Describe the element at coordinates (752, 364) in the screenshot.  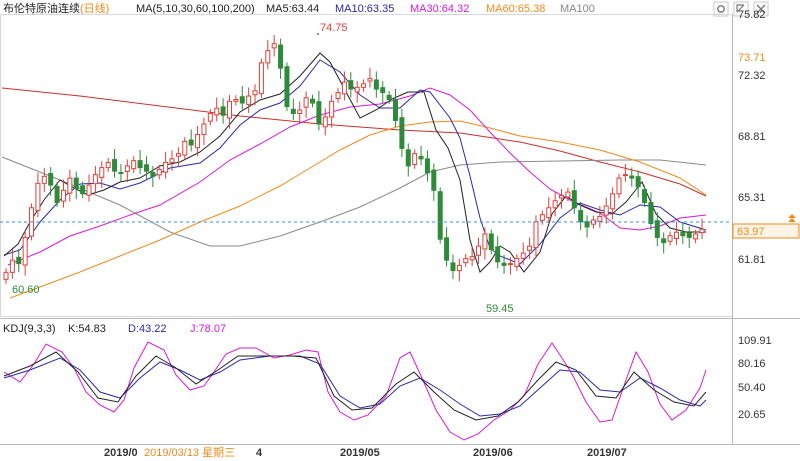
I see `kdj-tick-label: 80.16` at that location.